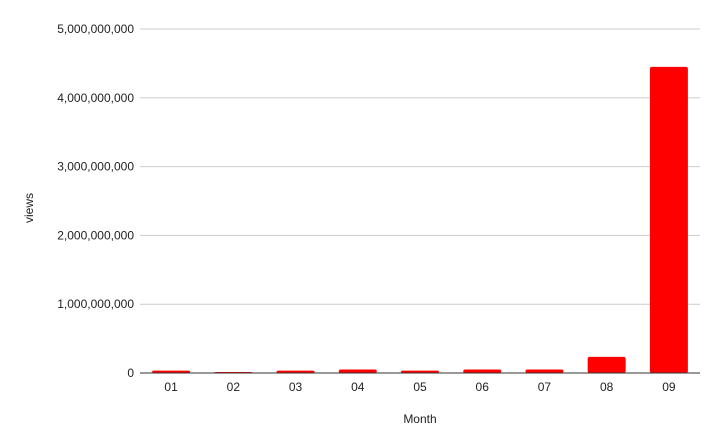 This screenshot has height=448, width=725. Describe the element at coordinates (29, 208) in the screenshot. I see `y-axis-label: views` at that location.